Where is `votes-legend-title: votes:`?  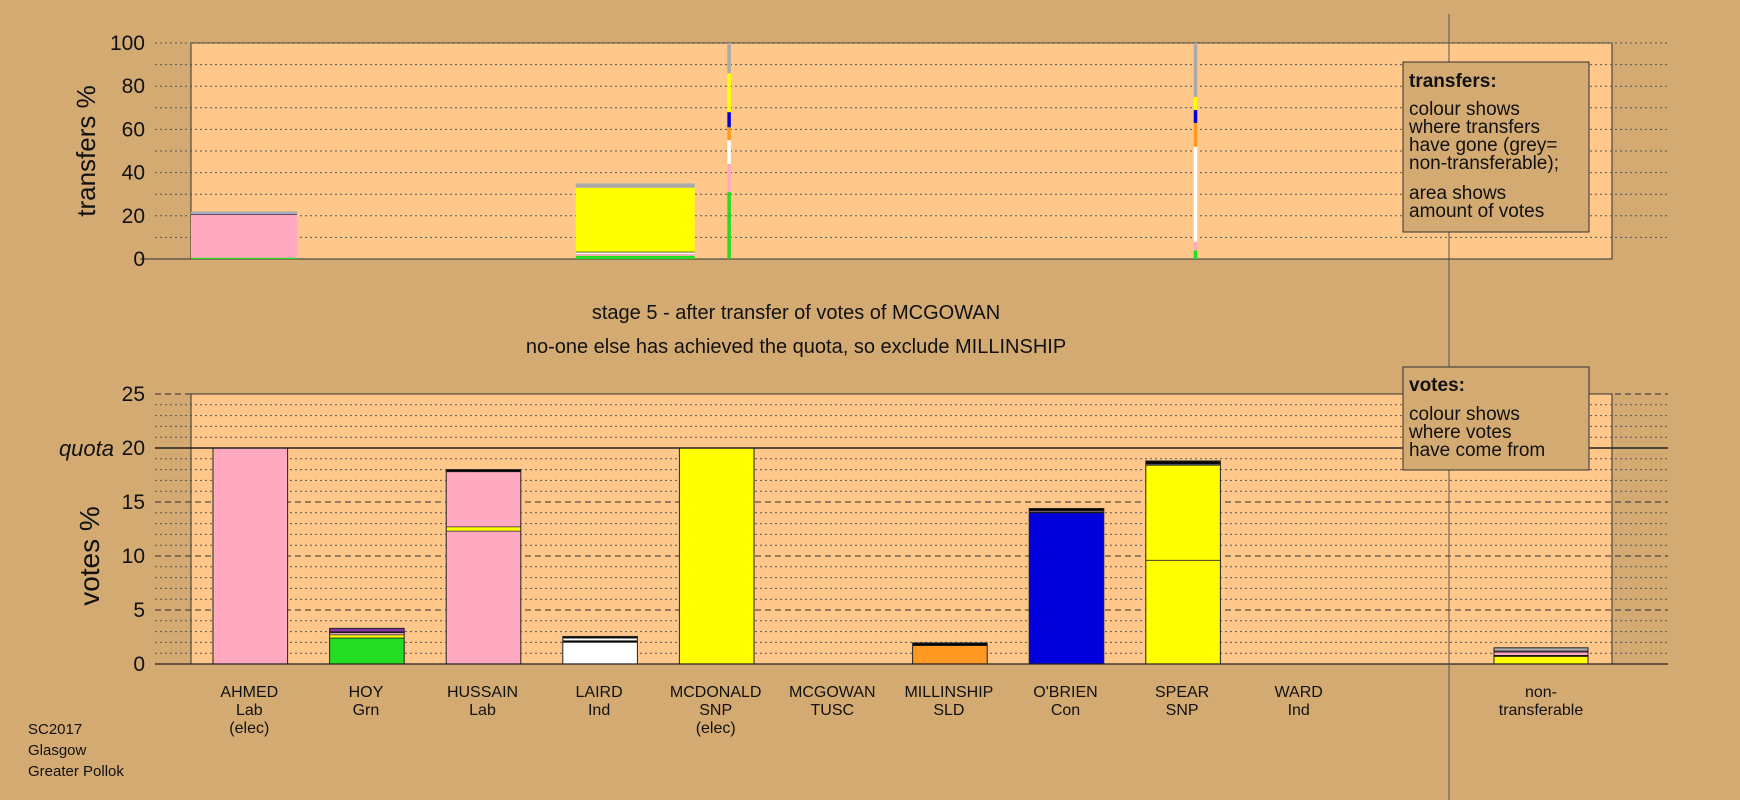 votes-legend-title: votes: is located at coordinates (1437, 385).